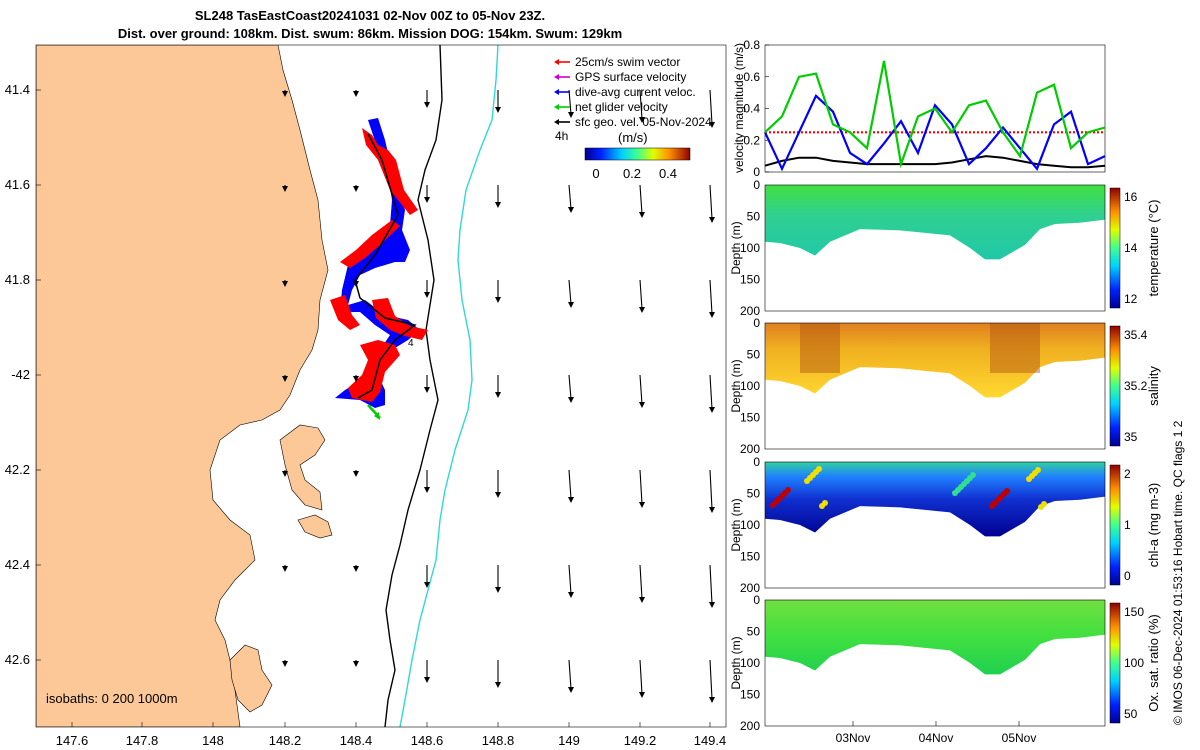  I want to click on map-x-tick-label: 149.4, so click(710, 740).